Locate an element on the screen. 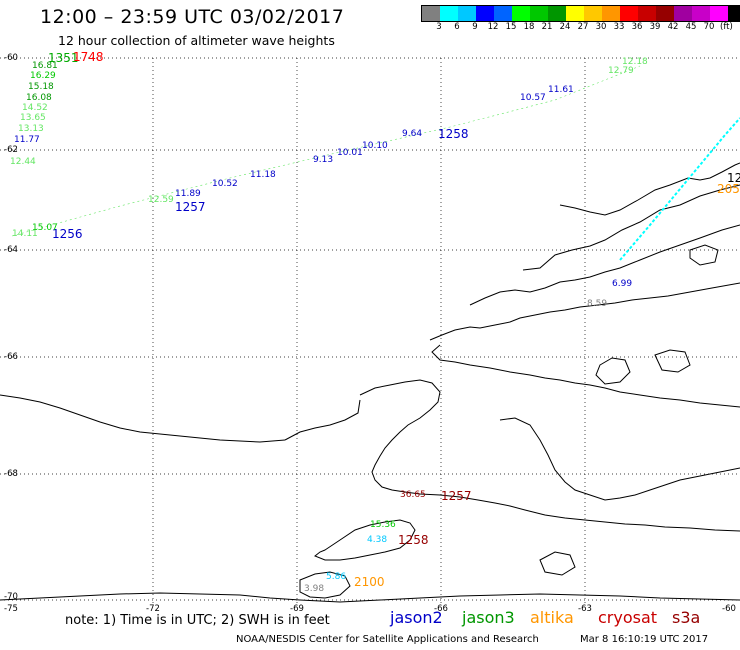  wave-label: 11.77 is located at coordinates (27, 140).